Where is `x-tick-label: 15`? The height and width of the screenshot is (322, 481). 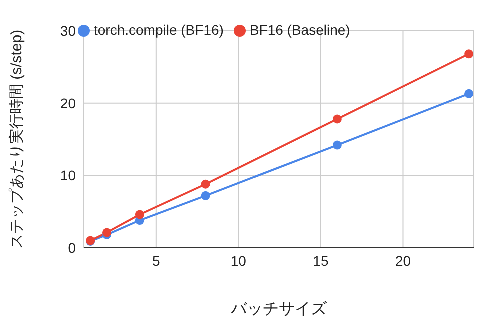
x-tick-label: 15 is located at coordinates (321, 260).